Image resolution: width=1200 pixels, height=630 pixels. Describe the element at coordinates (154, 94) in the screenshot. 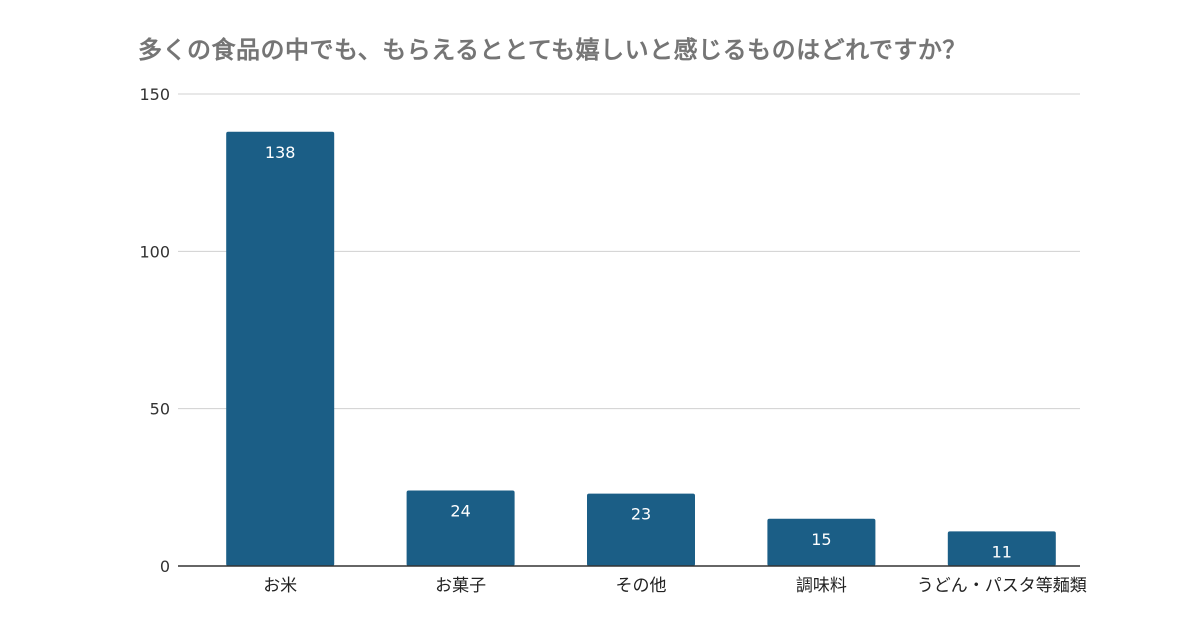

I see `y-tick-label: 150` at that location.